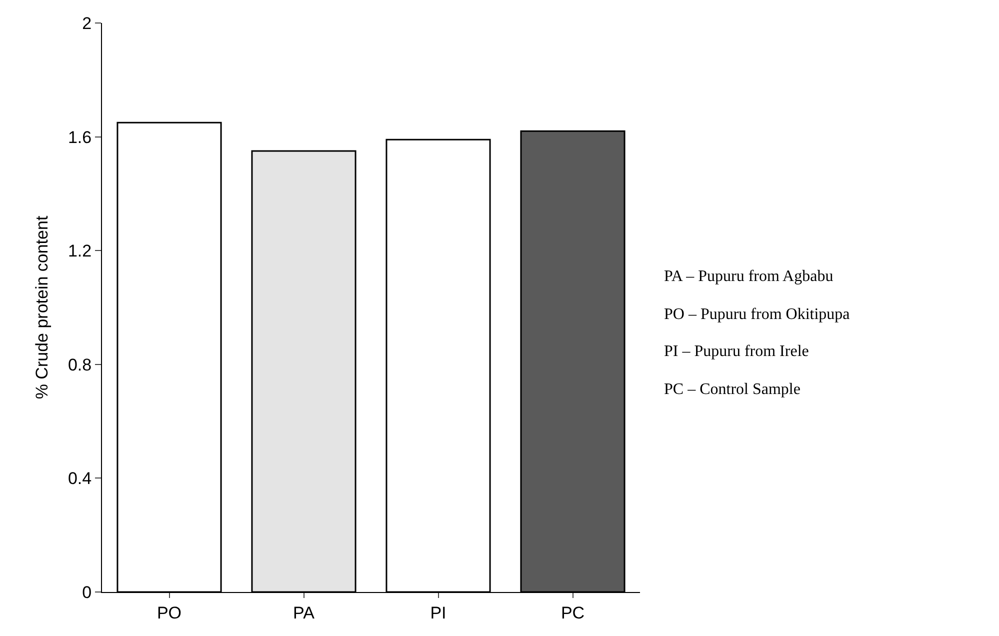 Image resolution: width=999 pixels, height=636 pixels. What do you see at coordinates (80, 137) in the screenshot?
I see `y-tick-label: 1.6` at bounding box center [80, 137].